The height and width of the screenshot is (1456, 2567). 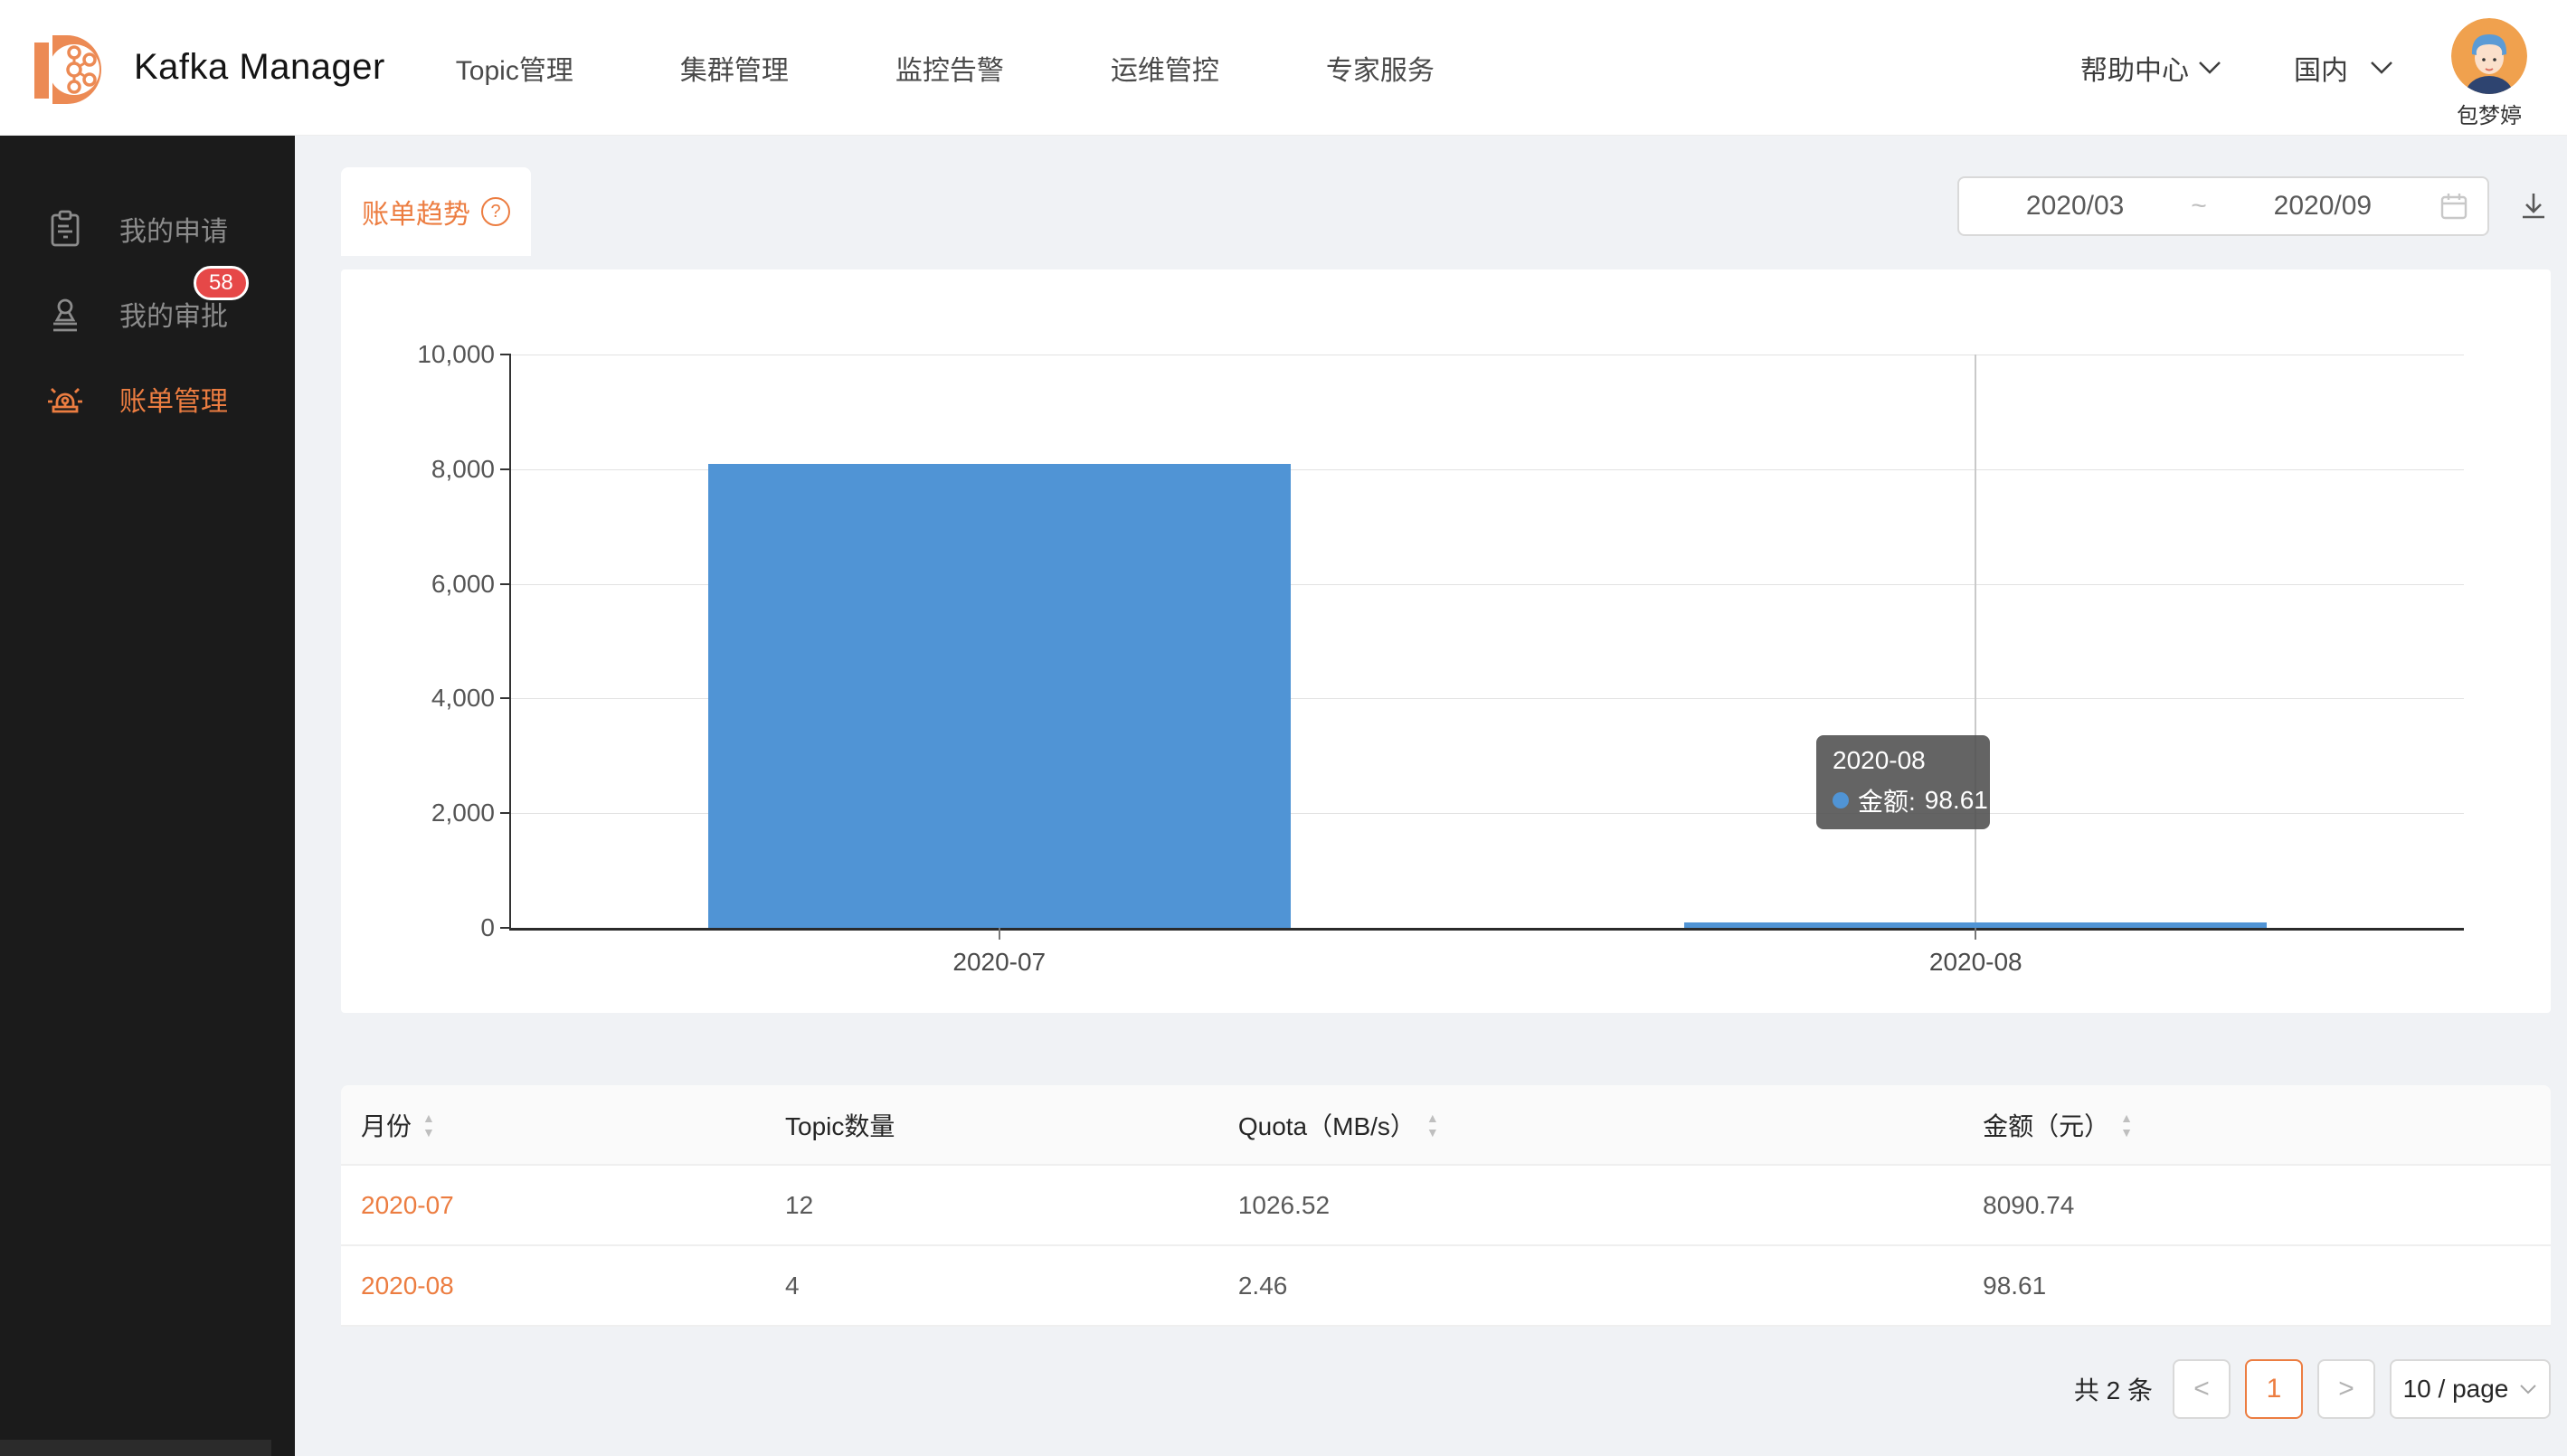 What do you see at coordinates (1610, 1125) in the screenshot?
I see `table-header-cell: Quota（MB/s） ▲ ▼` at bounding box center [1610, 1125].